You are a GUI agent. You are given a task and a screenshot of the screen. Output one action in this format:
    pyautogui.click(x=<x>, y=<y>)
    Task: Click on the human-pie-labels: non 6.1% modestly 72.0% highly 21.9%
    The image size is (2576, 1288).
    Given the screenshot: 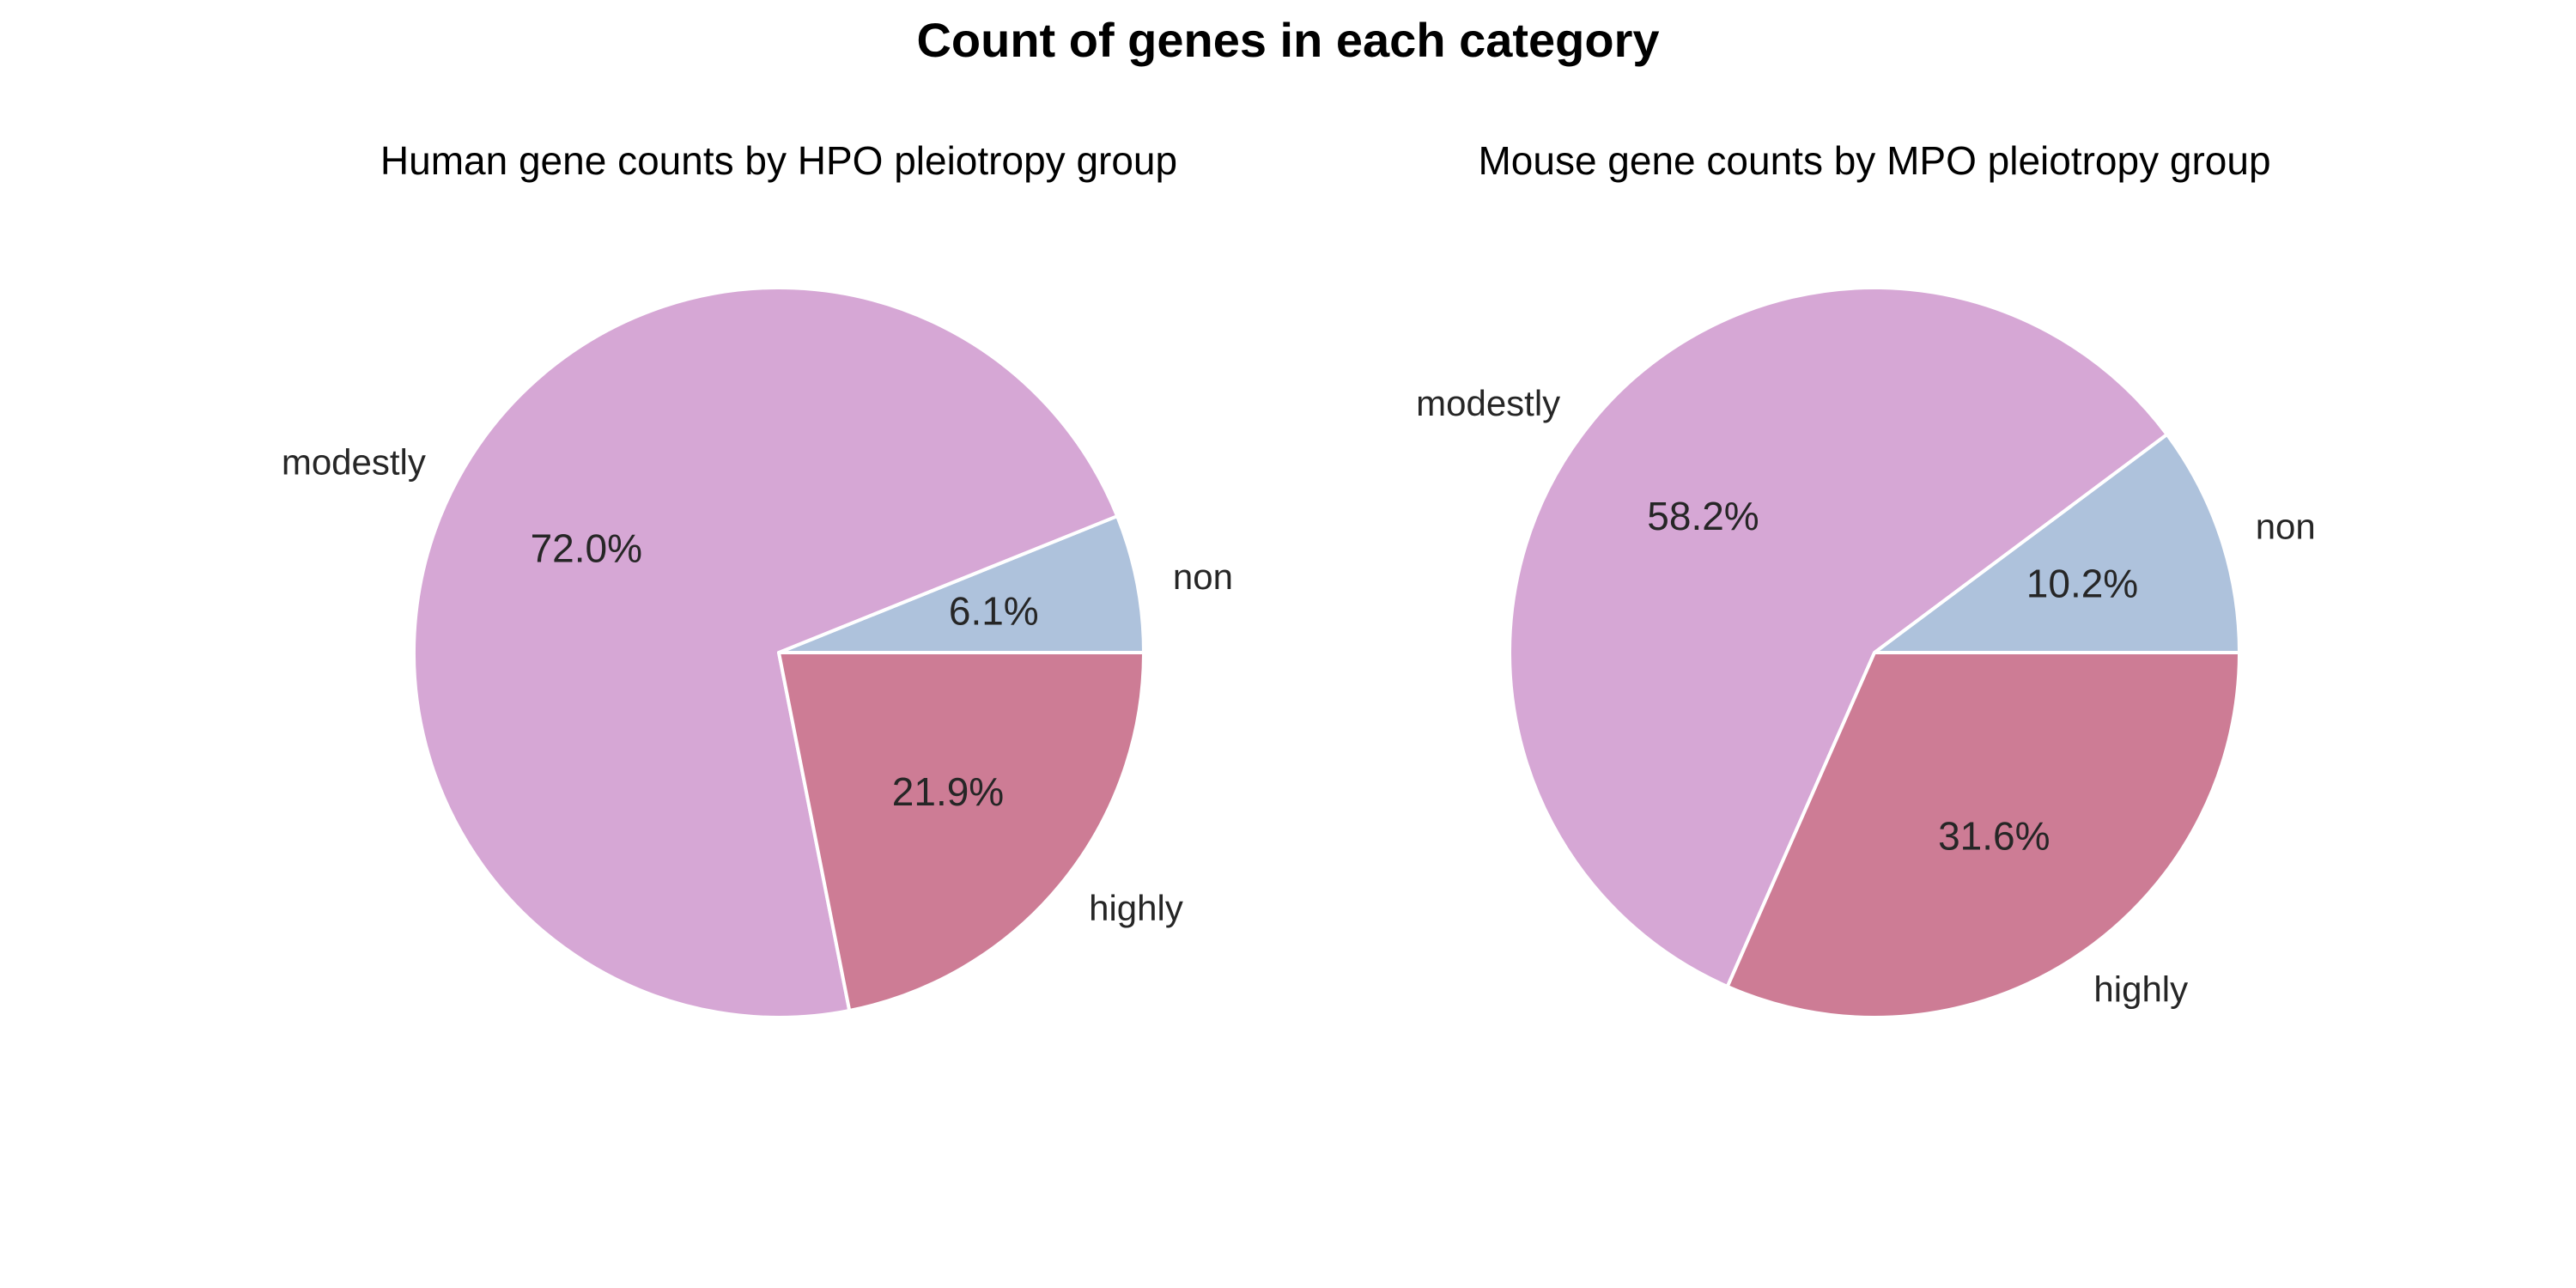 What is the action you would take?
    pyautogui.click(x=757, y=684)
    